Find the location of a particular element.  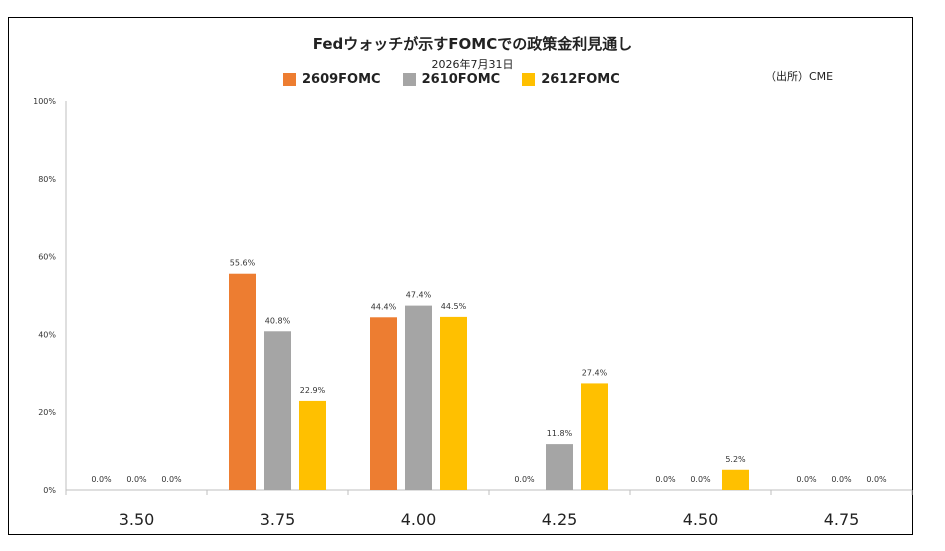

data-label: 44.4% is located at coordinates (384, 306).